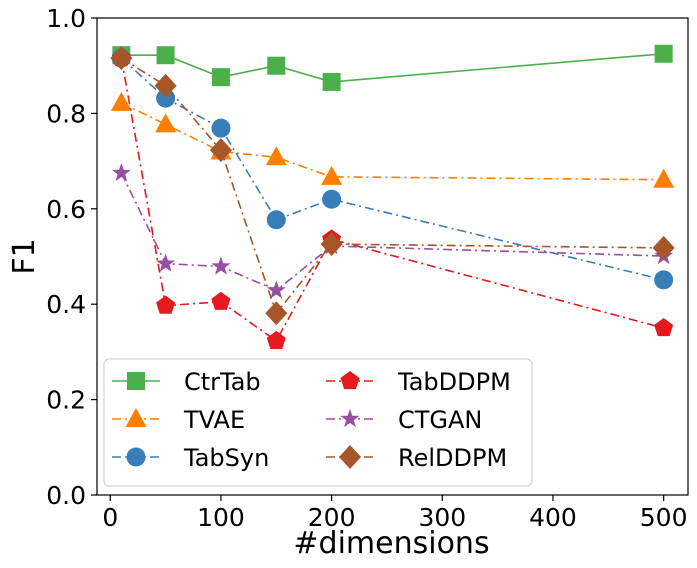 The height and width of the screenshot is (568, 697). Describe the element at coordinates (454, 382) in the screenshot. I see `legend-label-tabddpm: TabDDPM` at that location.